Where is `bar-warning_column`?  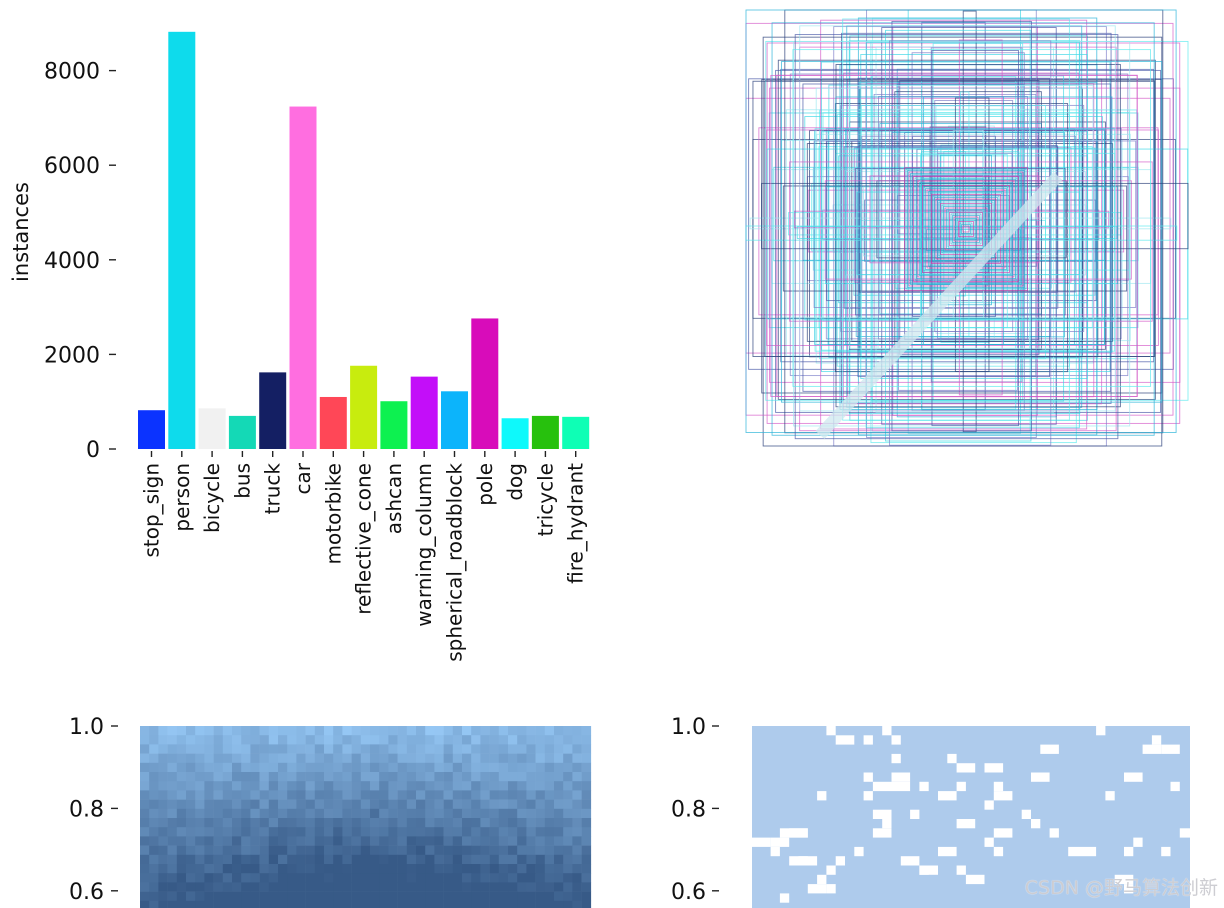
bar-warning_column is located at coordinates (424, 412).